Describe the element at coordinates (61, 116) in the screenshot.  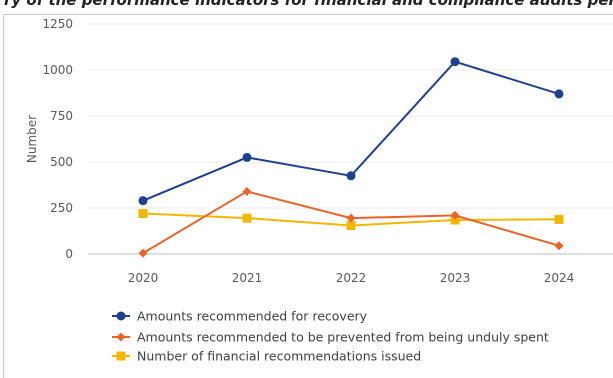
I see `y-tick-label: 750` at that location.